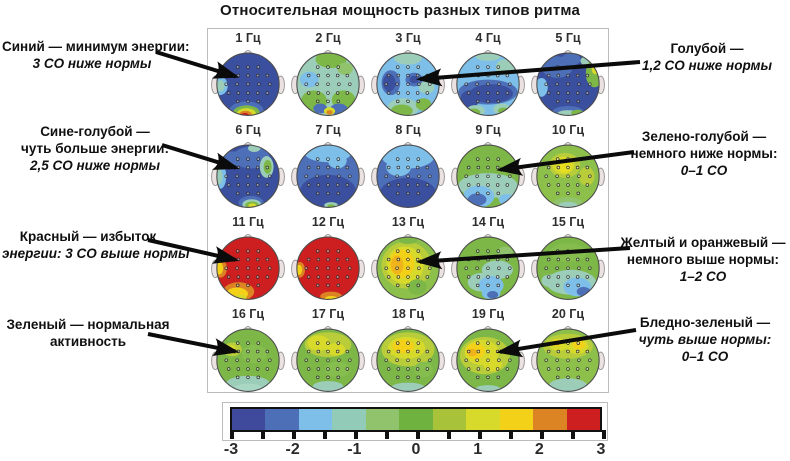  Describe the element at coordinates (96, 46) in the screenshot. I see `annotation-line: Синий — минимум энергии:` at that location.